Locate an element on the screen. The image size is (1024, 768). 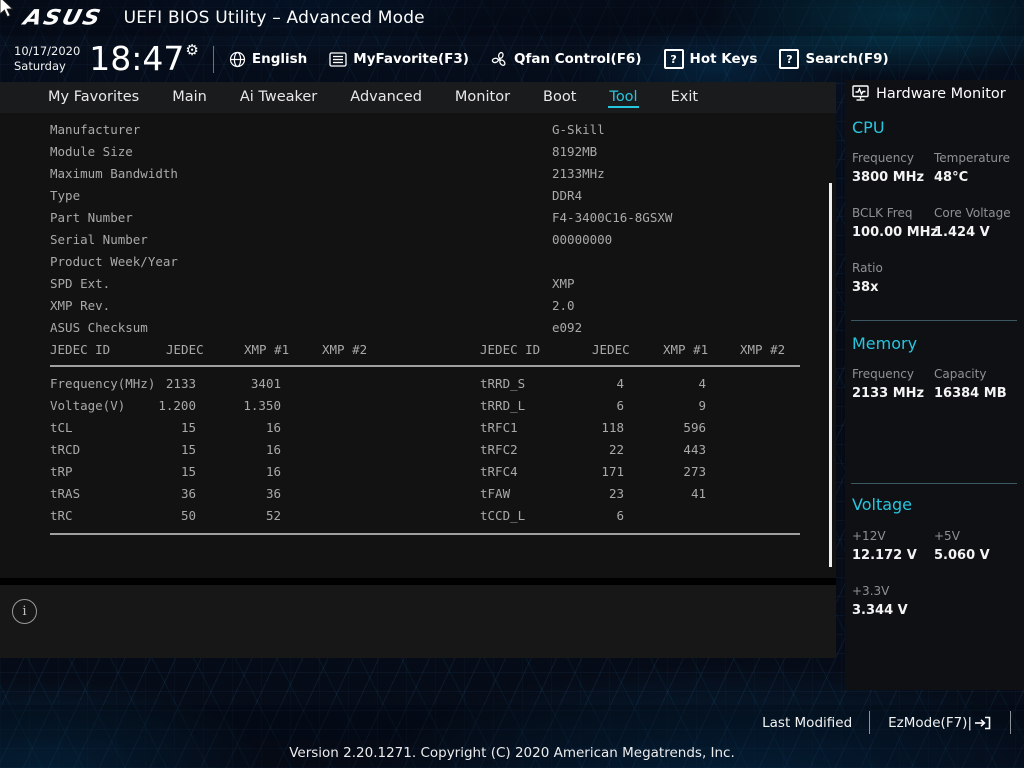
myfavorite-label: MyFavorite(F3) is located at coordinates (411, 59).